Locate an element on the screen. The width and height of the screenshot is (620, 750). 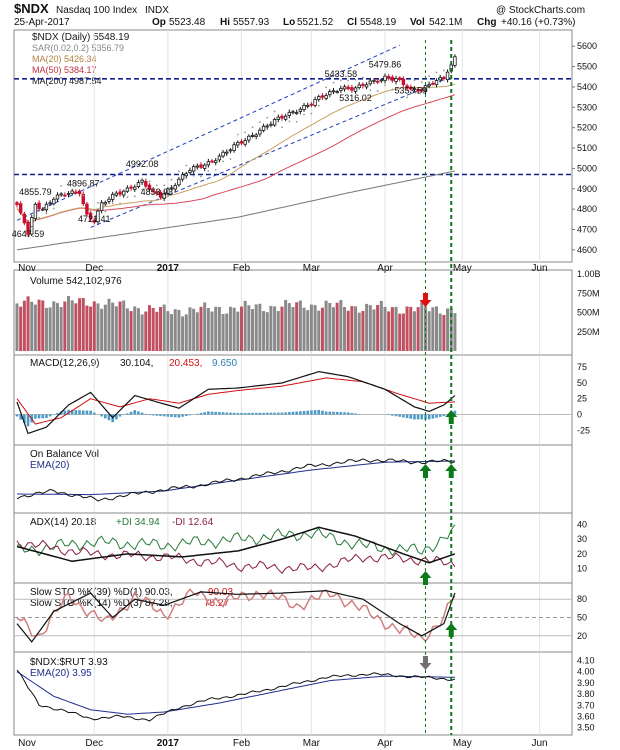
obv-legend: On Balance Vol is located at coordinates (64, 454).